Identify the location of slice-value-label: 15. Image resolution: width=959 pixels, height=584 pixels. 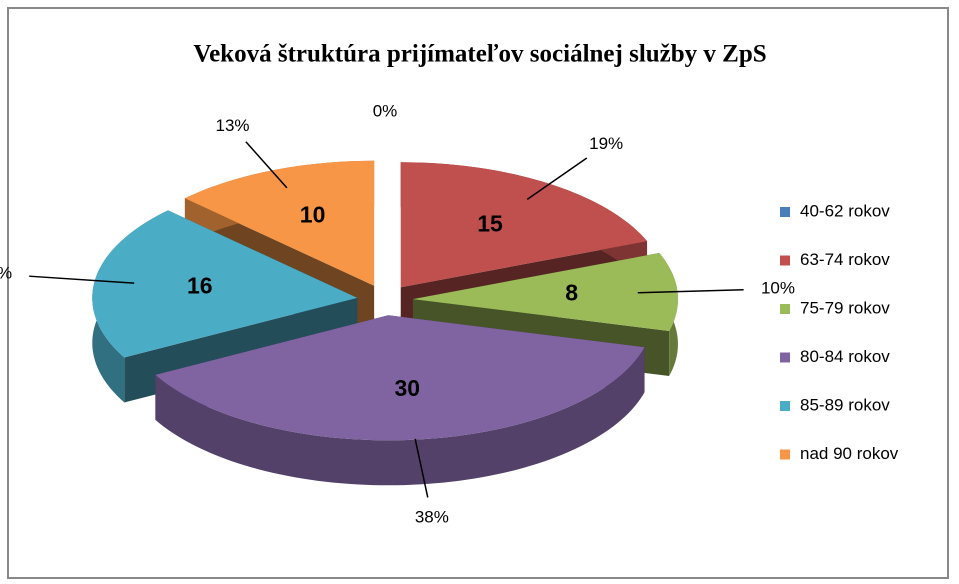
(490, 223).